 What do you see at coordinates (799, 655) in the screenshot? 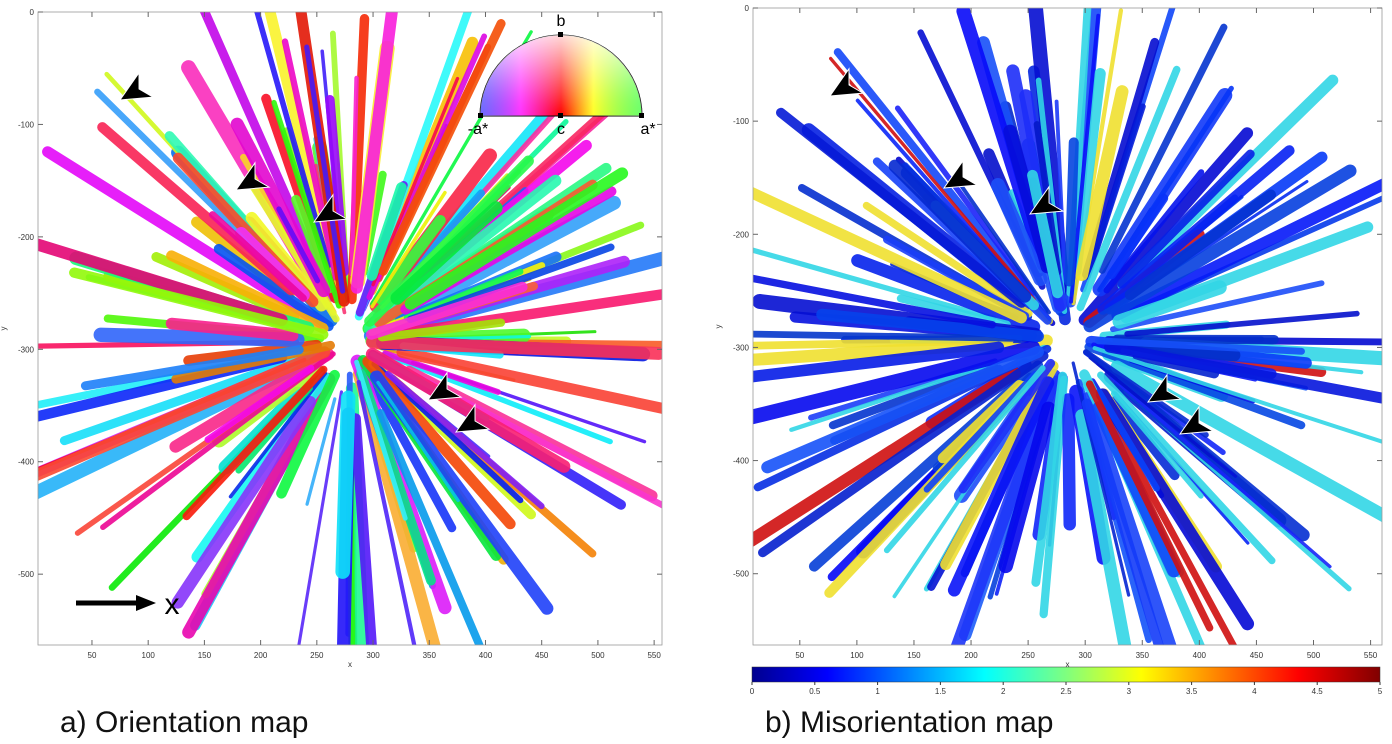
I see `x-tick-label: 50` at bounding box center [799, 655].